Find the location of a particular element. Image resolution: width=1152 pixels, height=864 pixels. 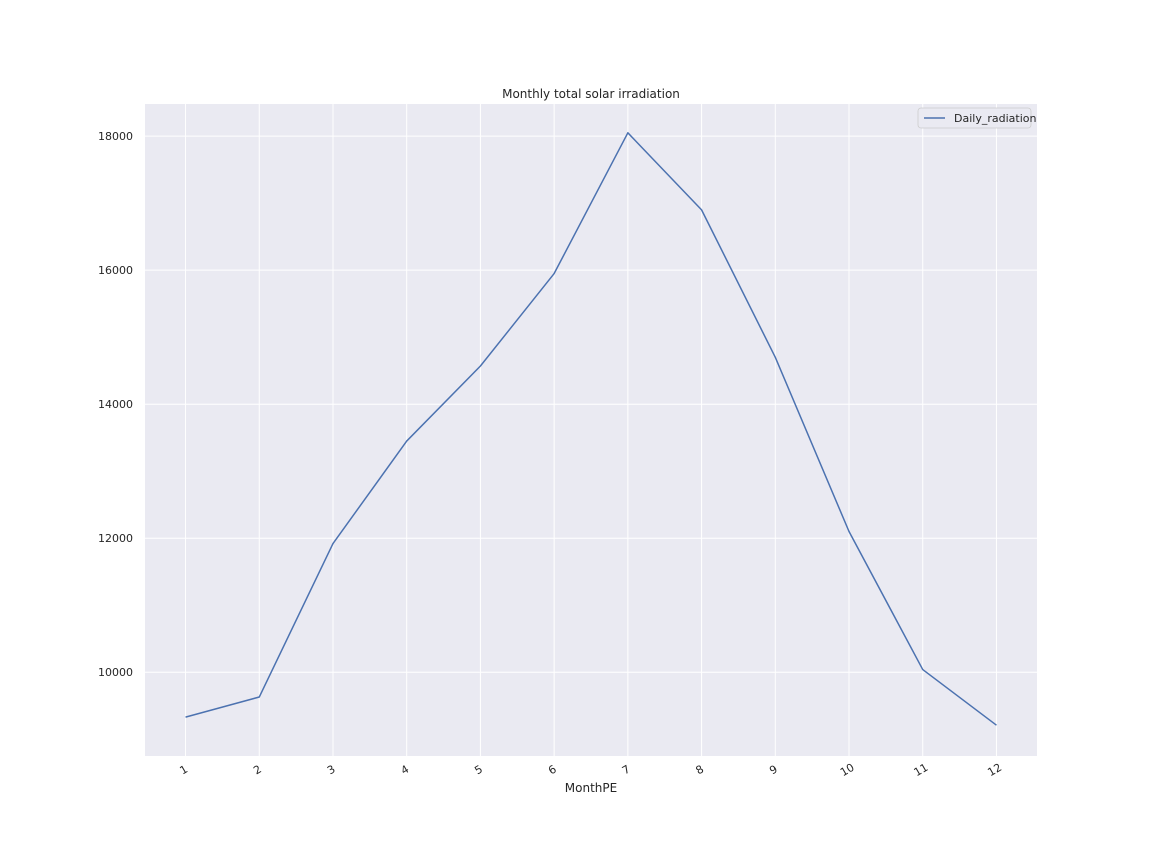

x-axis-label: MonthPE is located at coordinates (591, 788).